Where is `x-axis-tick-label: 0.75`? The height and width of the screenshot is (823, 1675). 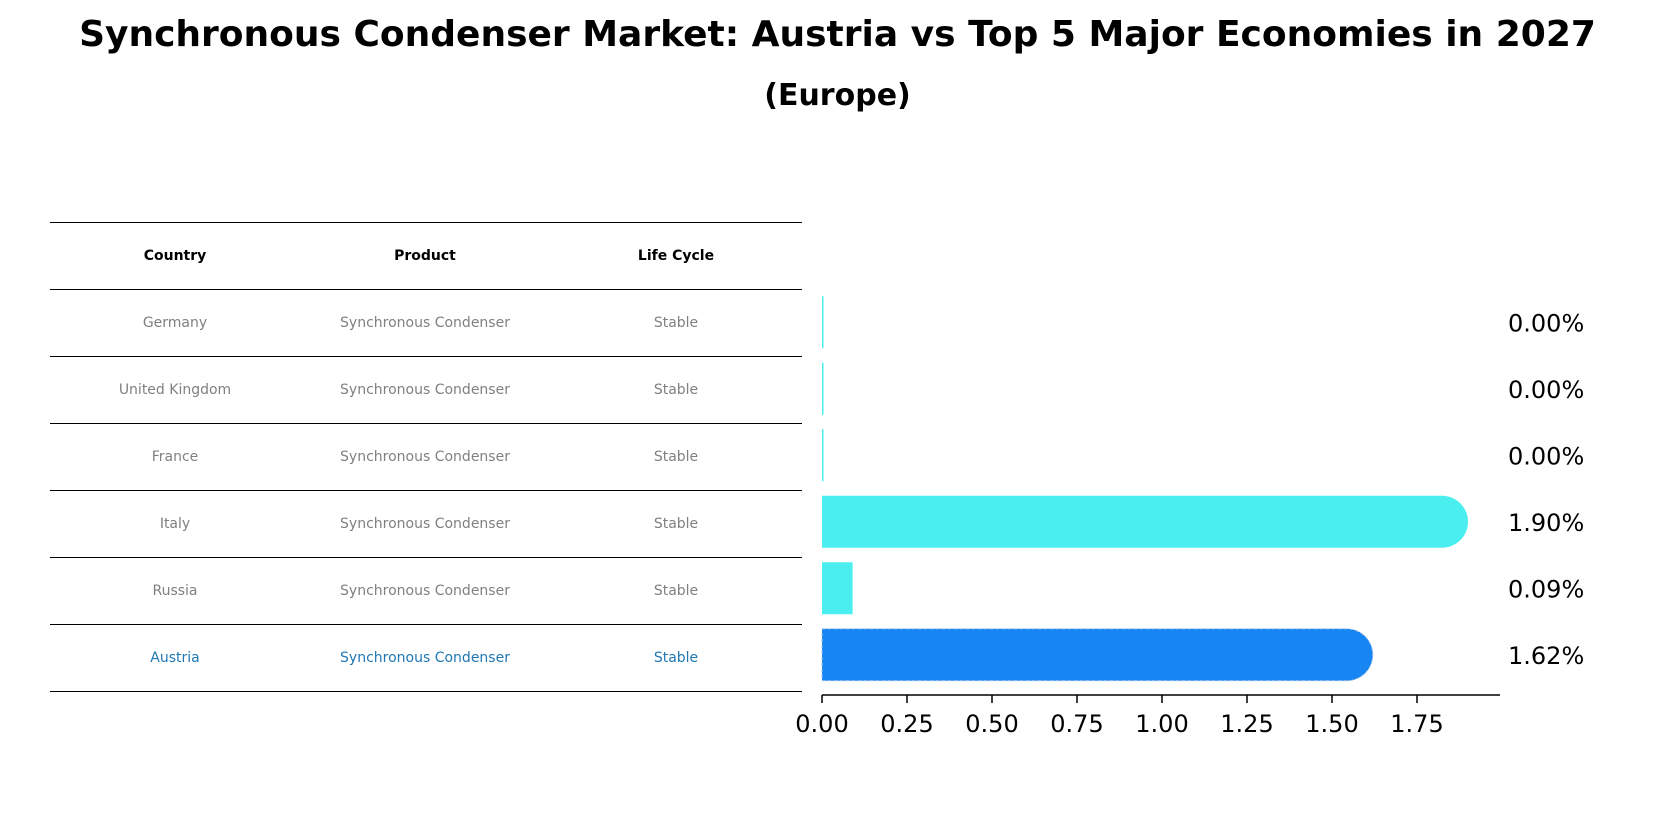
x-axis-tick-label: 0.75 is located at coordinates (1076, 724).